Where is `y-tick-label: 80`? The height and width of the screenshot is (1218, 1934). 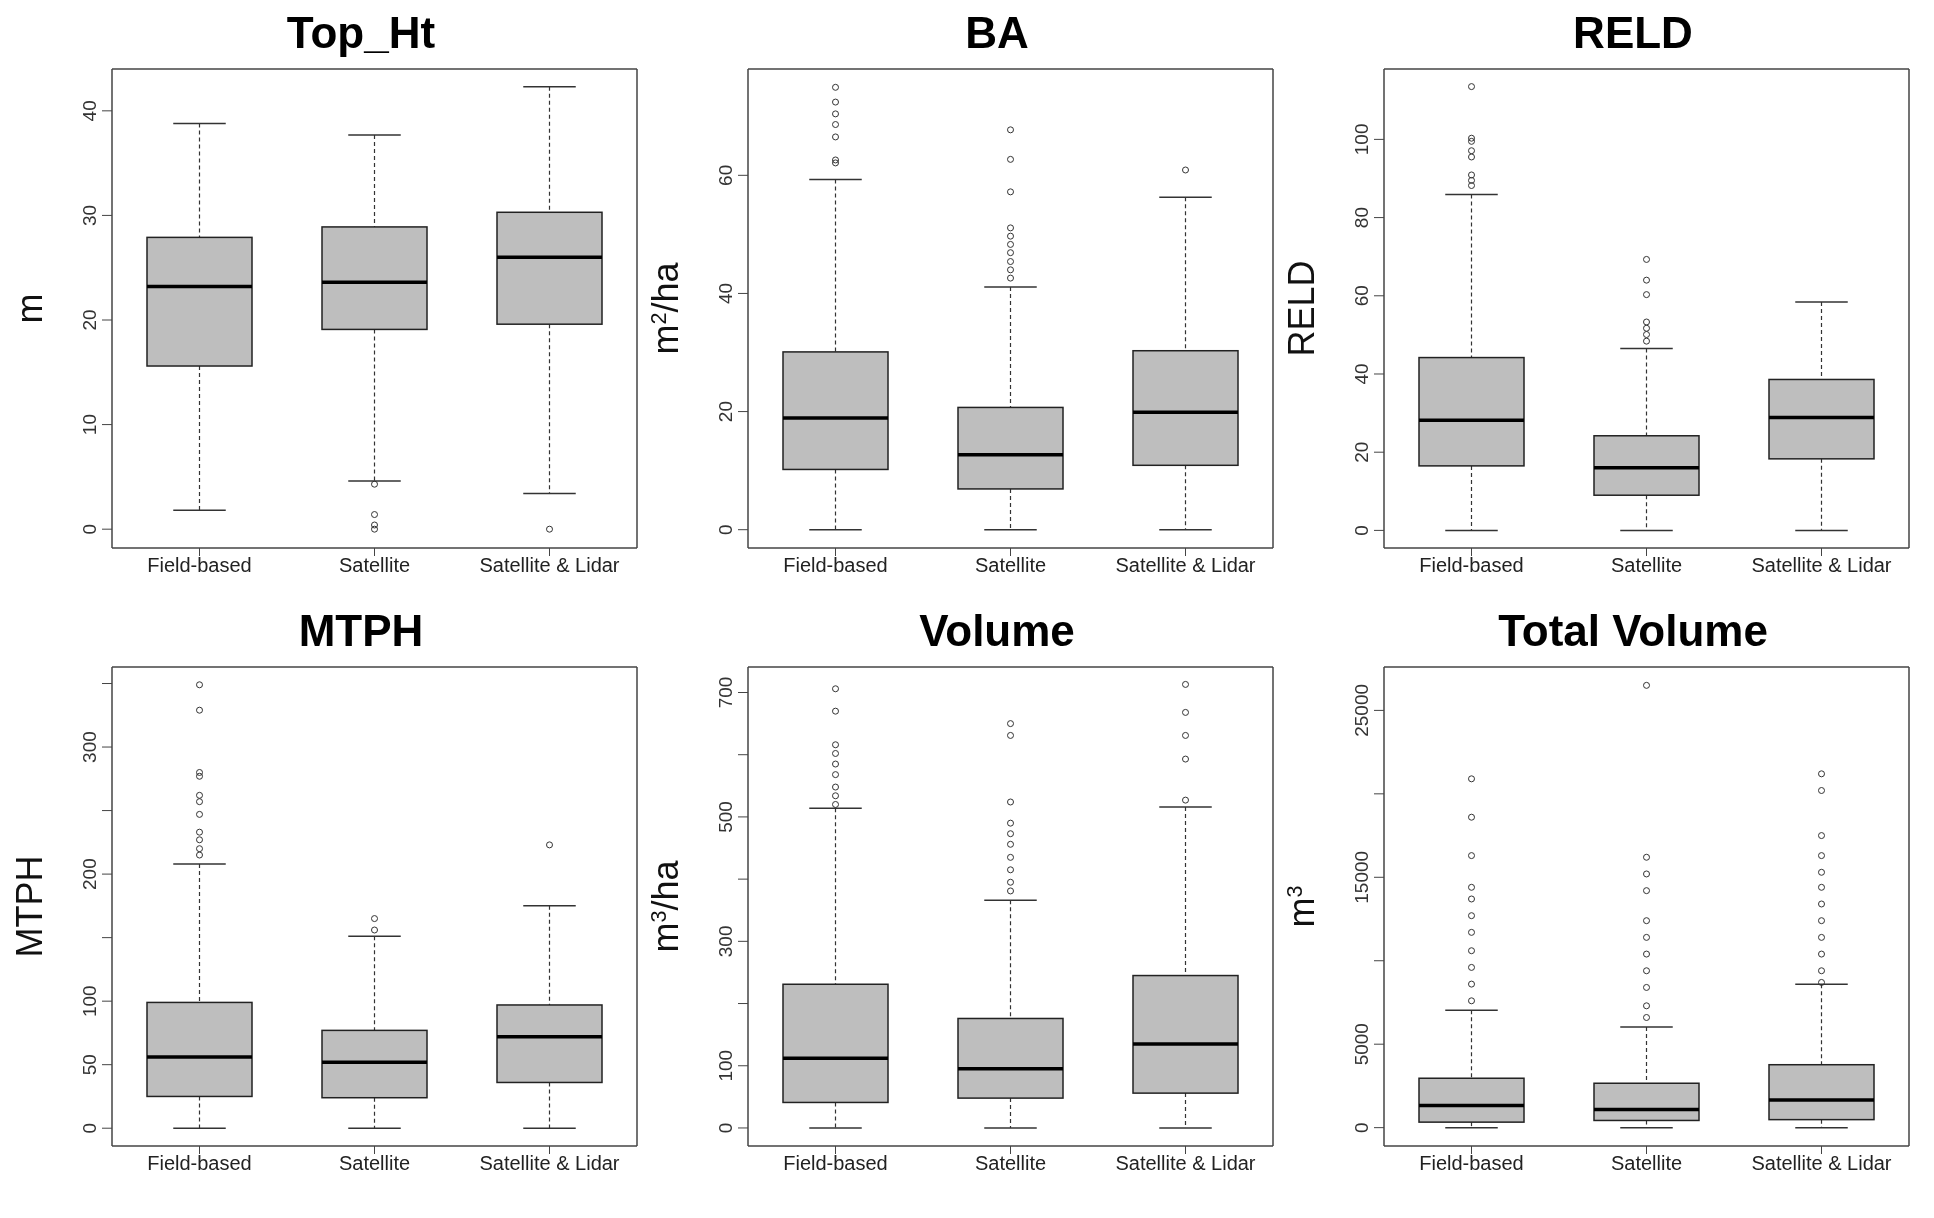
y-tick-label: 80 is located at coordinates (1361, 218).